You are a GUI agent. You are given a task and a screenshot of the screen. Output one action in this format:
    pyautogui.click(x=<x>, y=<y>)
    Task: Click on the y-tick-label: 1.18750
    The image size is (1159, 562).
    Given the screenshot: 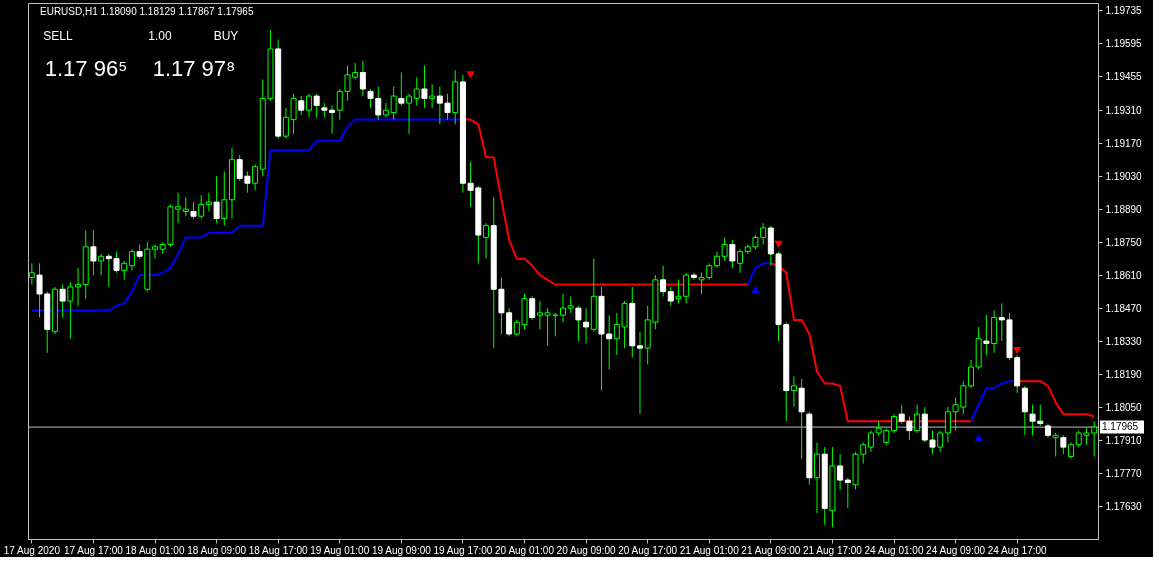 What is the action you would take?
    pyautogui.click(x=1124, y=242)
    